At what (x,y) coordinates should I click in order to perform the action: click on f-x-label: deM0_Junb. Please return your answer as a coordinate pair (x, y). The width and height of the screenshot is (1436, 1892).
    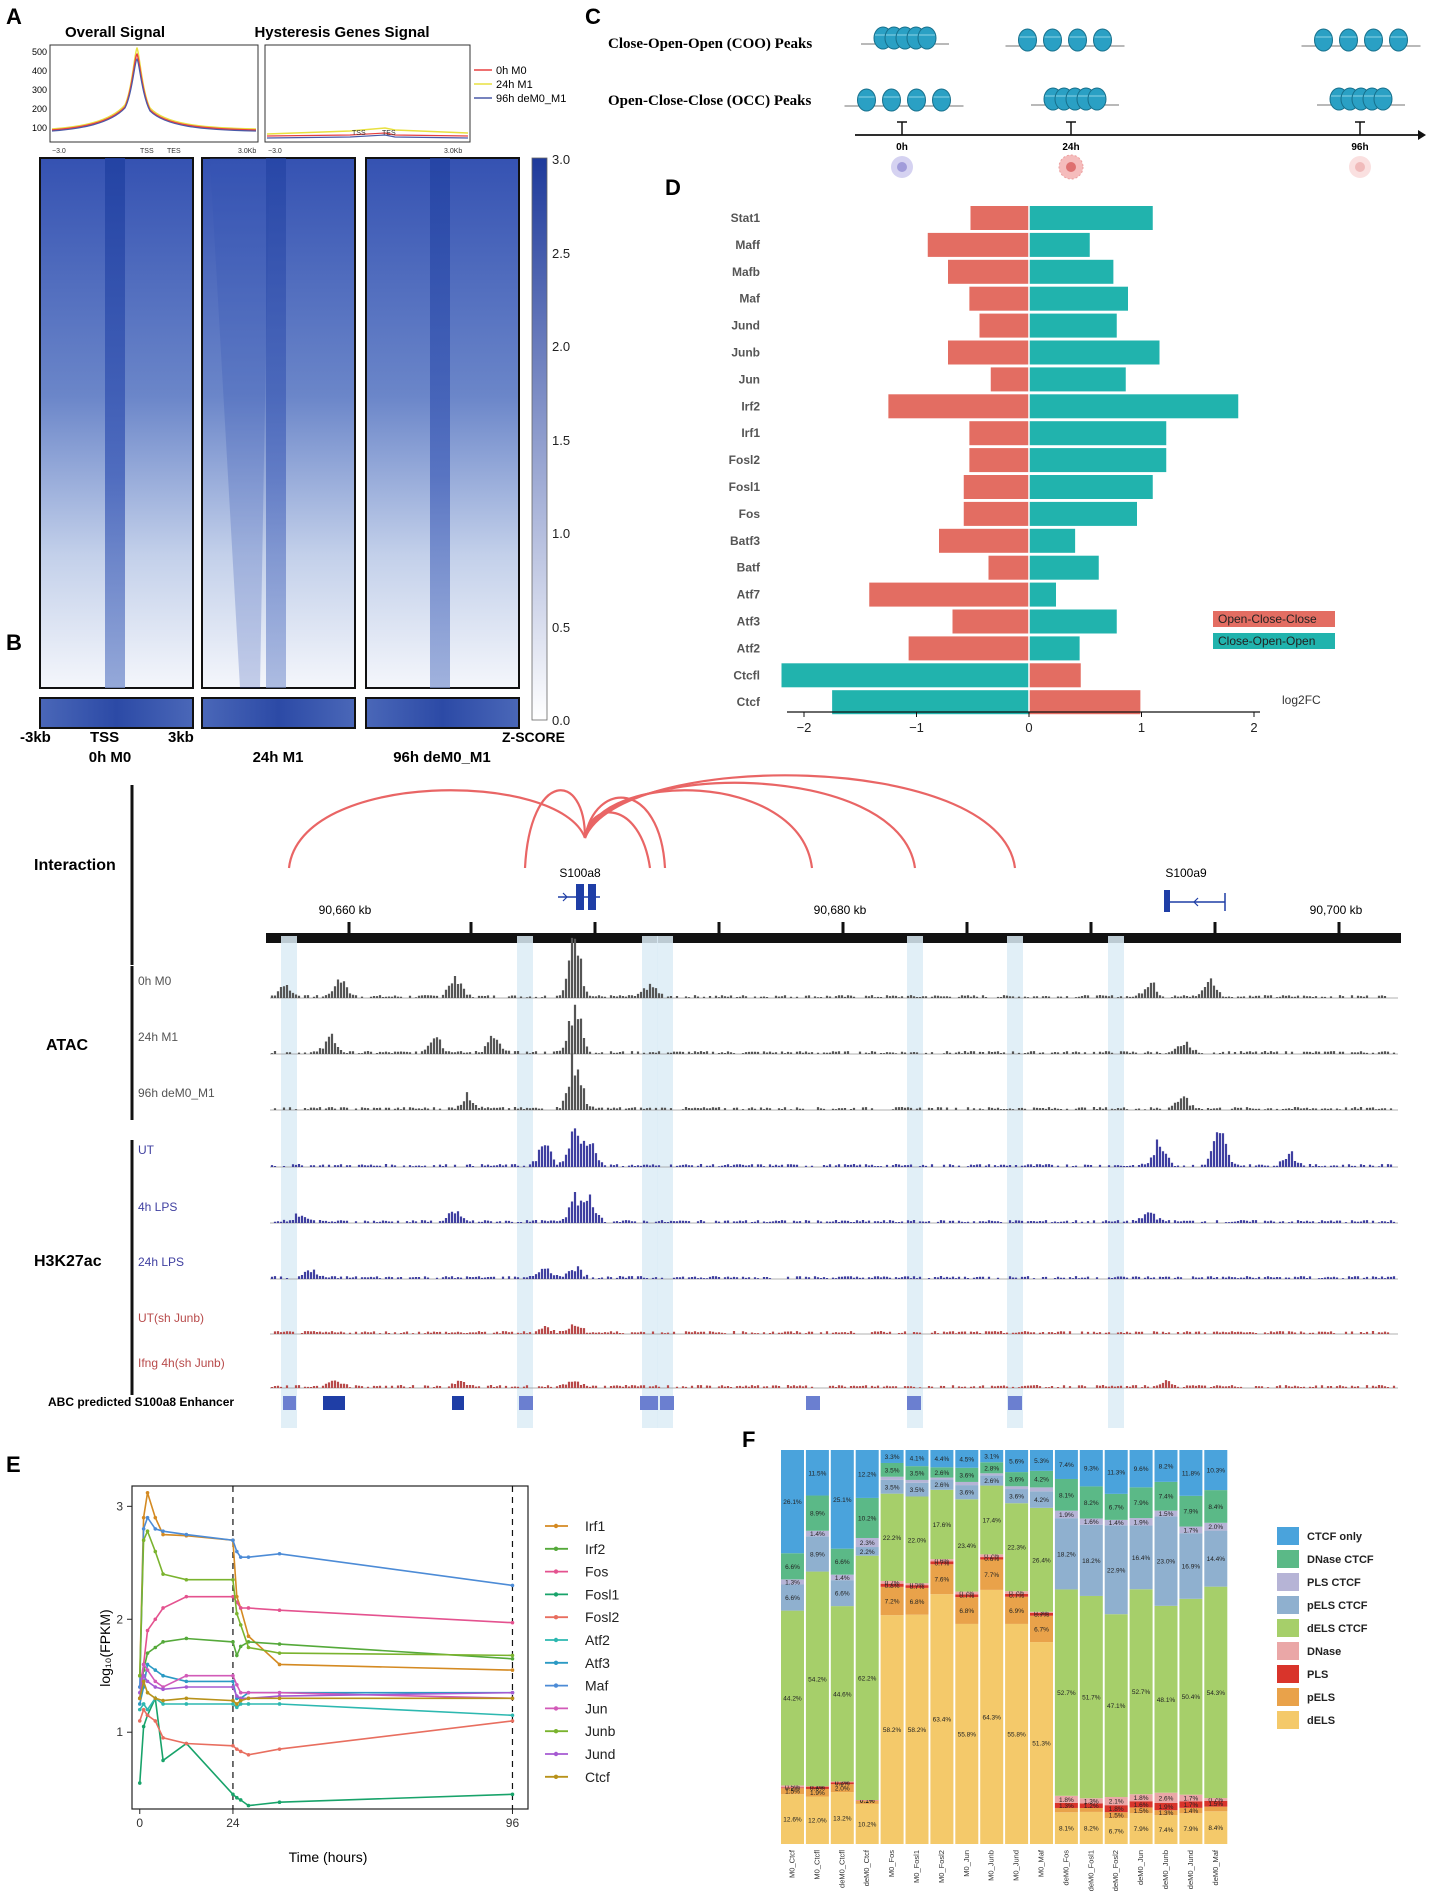
    Looking at the image, I should click on (1165, 1869).